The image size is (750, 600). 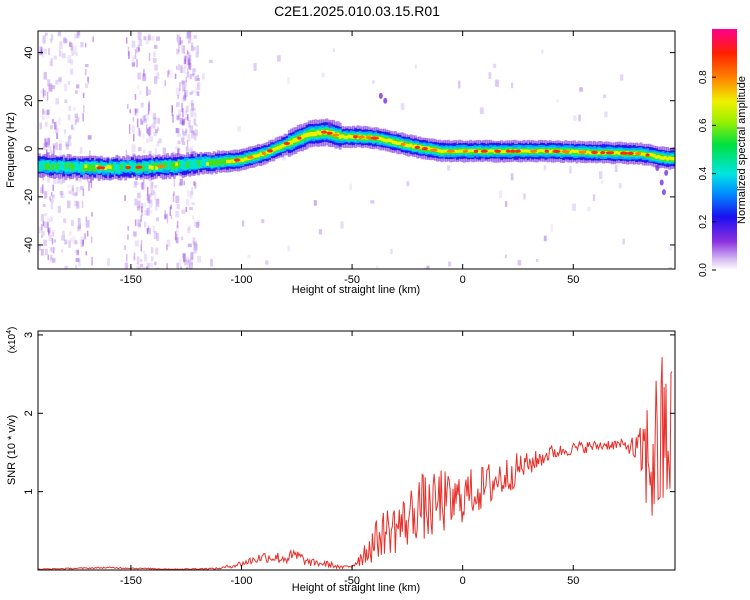 What do you see at coordinates (12, 340) in the screenshot?
I see `snr-y-multiplier: (x104)` at bounding box center [12, 340].